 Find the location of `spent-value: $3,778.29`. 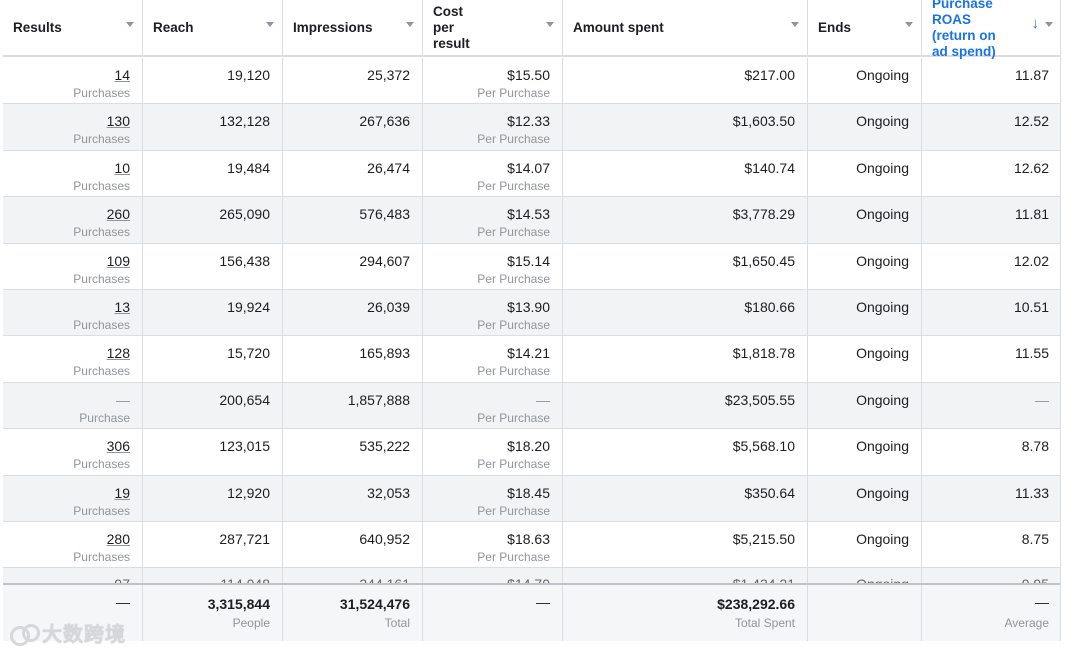

spent-value: $3,778.29 is located at coordinates (763, 214).